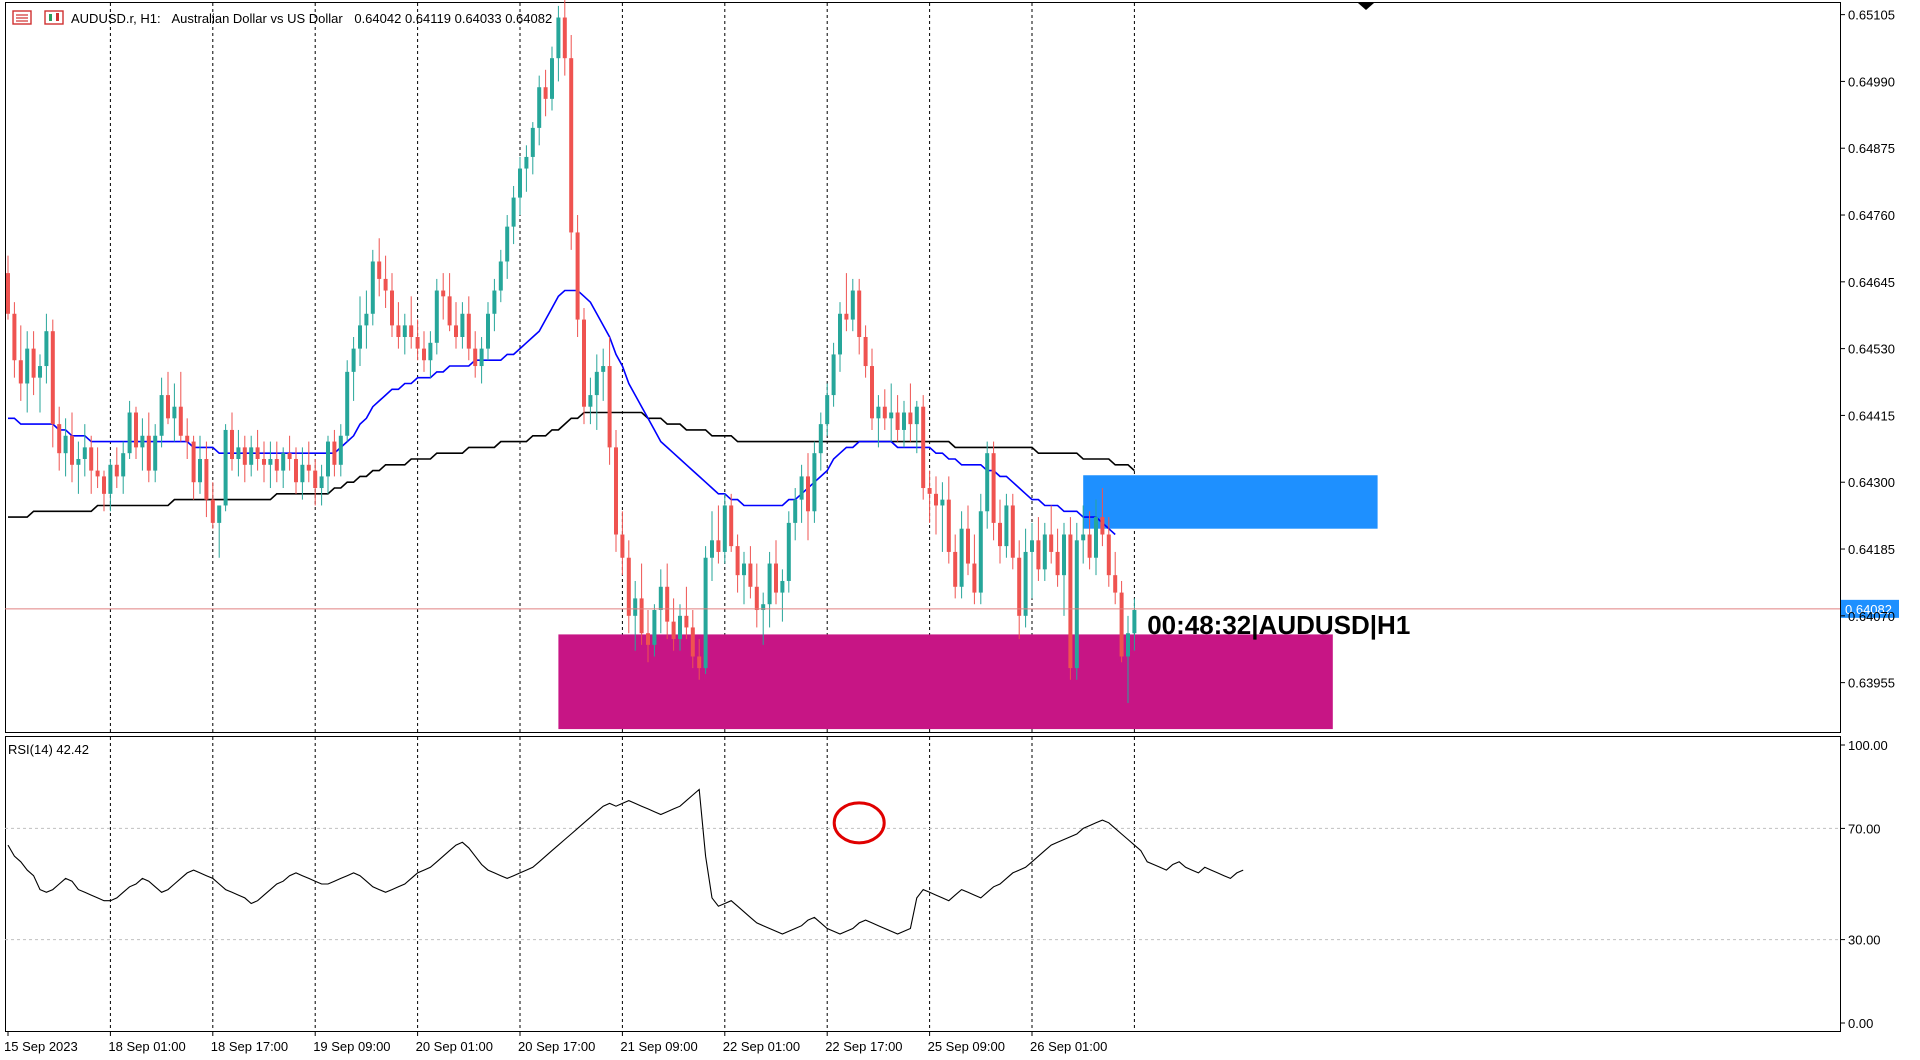 The height and width of the screenshot is (1060, 1920). Describe the element at coordinates (1871, 349) in the screenshot. I see `price-tick-label: 0.64530` at that location.